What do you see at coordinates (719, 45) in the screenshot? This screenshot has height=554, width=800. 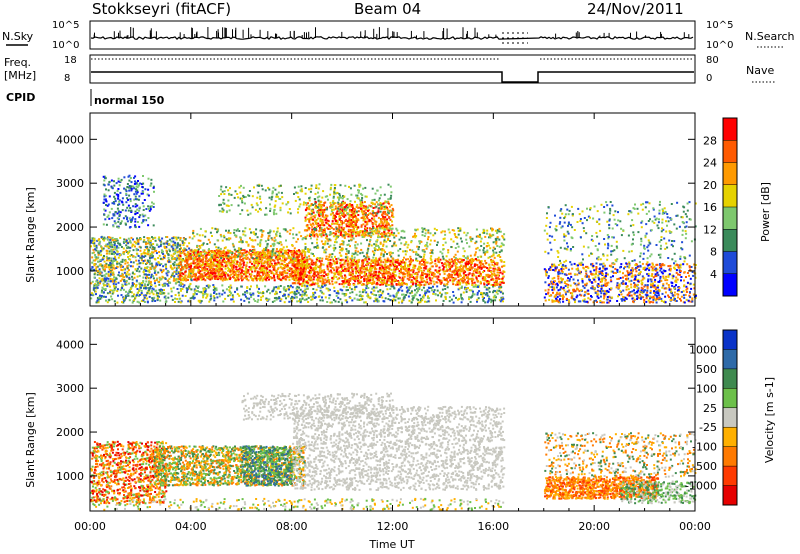 I see `nsearch-tick-low: 10^0` at bounding box center [719, 45].